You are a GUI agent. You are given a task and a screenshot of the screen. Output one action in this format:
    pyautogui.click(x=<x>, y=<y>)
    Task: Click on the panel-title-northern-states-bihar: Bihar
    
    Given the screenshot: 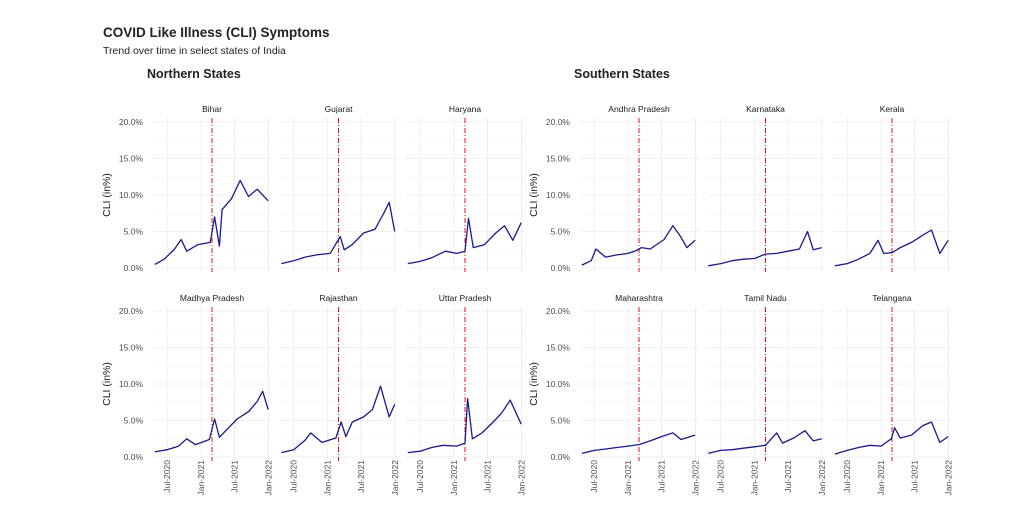 What is the action you would take?
    pyautogui.click(x=212, y=109)
    